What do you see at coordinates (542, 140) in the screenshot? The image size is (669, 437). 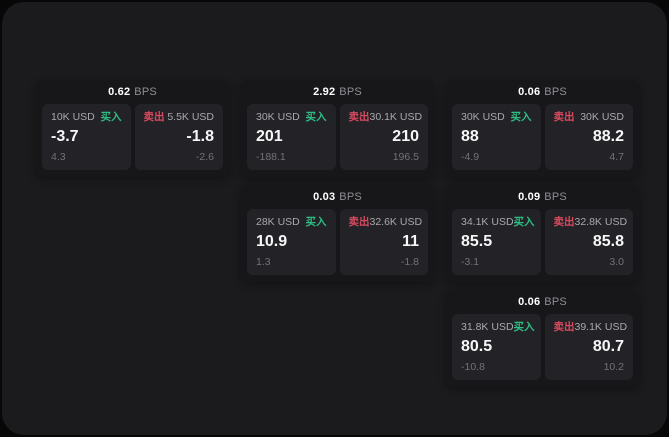 I see `card-body: 30K USD 买入 88 -4.9 卖出 30K USD 88.2 4.7` at bounding box center [542, 140].